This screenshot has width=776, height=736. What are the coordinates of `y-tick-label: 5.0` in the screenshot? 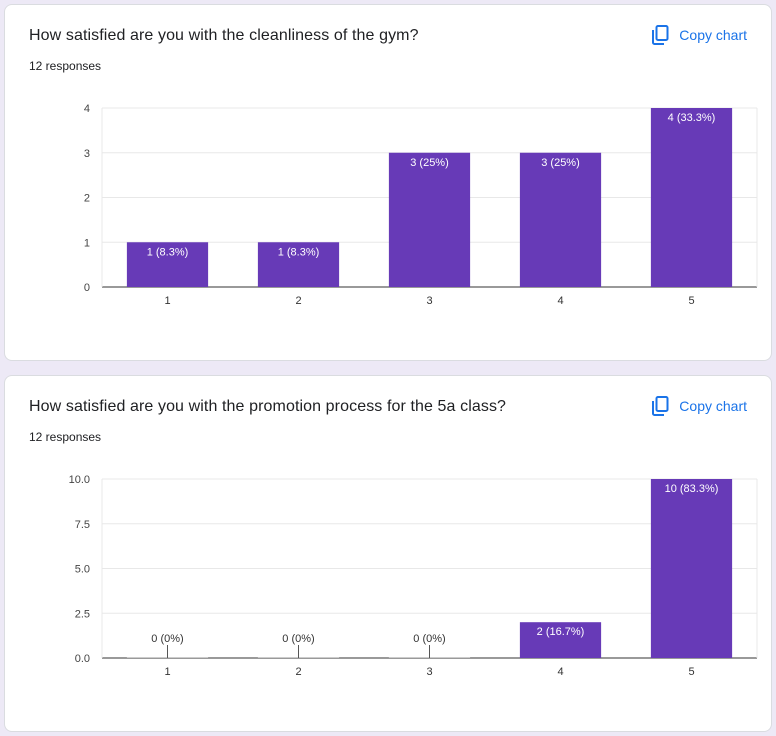 It's located at (82, 570).